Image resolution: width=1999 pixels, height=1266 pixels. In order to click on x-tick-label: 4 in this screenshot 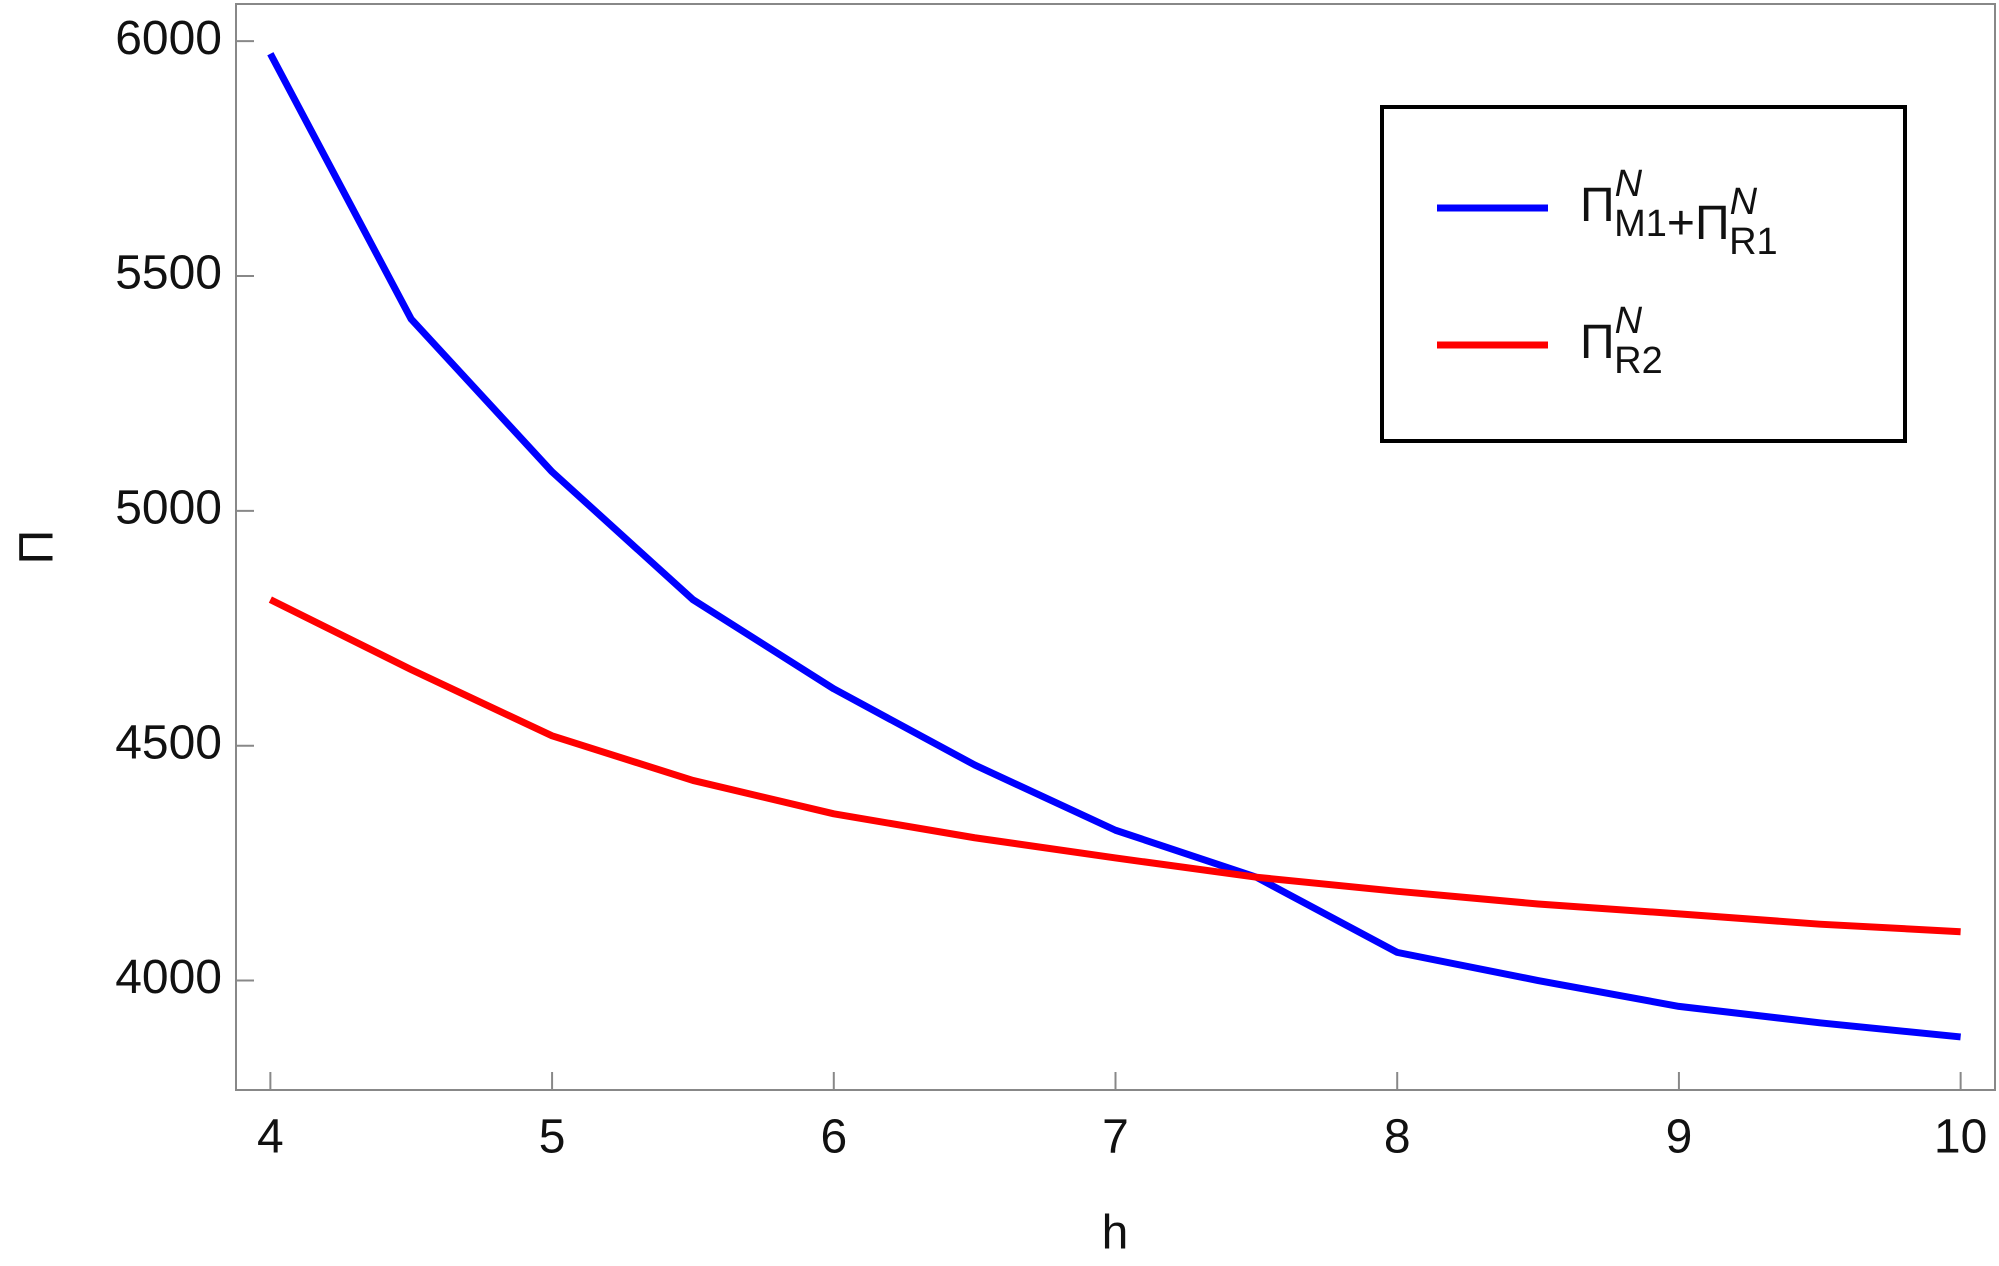, I will do `click(270, 1137)`.